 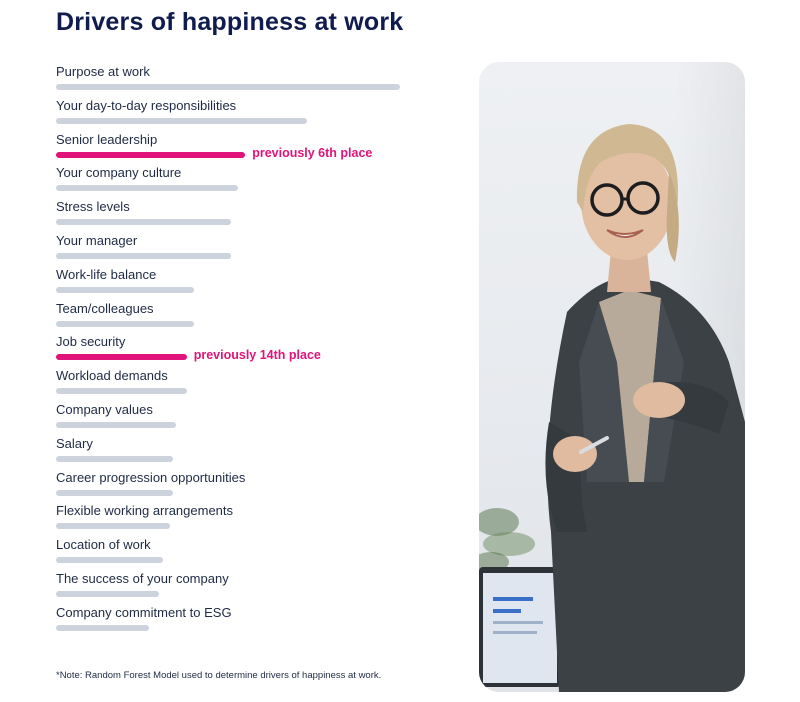 I want to click on bar-label: Your manager, so click(x=97, y=240).